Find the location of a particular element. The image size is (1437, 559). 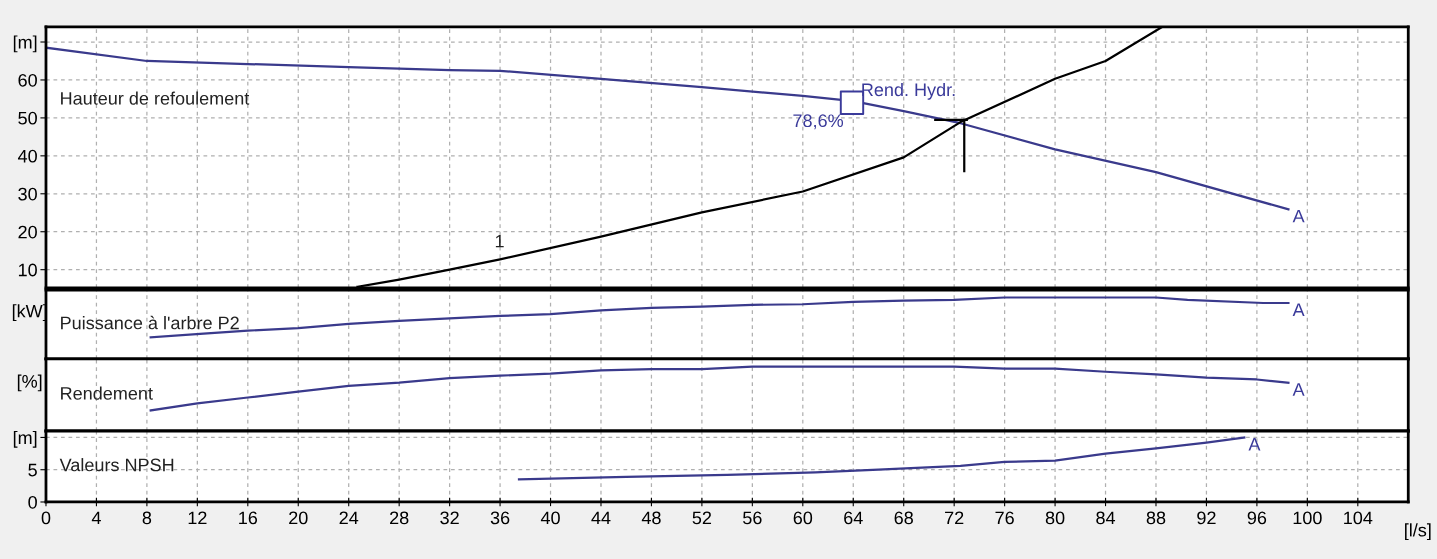

x-tick-label: 24 is located at coordinates (349, 518).